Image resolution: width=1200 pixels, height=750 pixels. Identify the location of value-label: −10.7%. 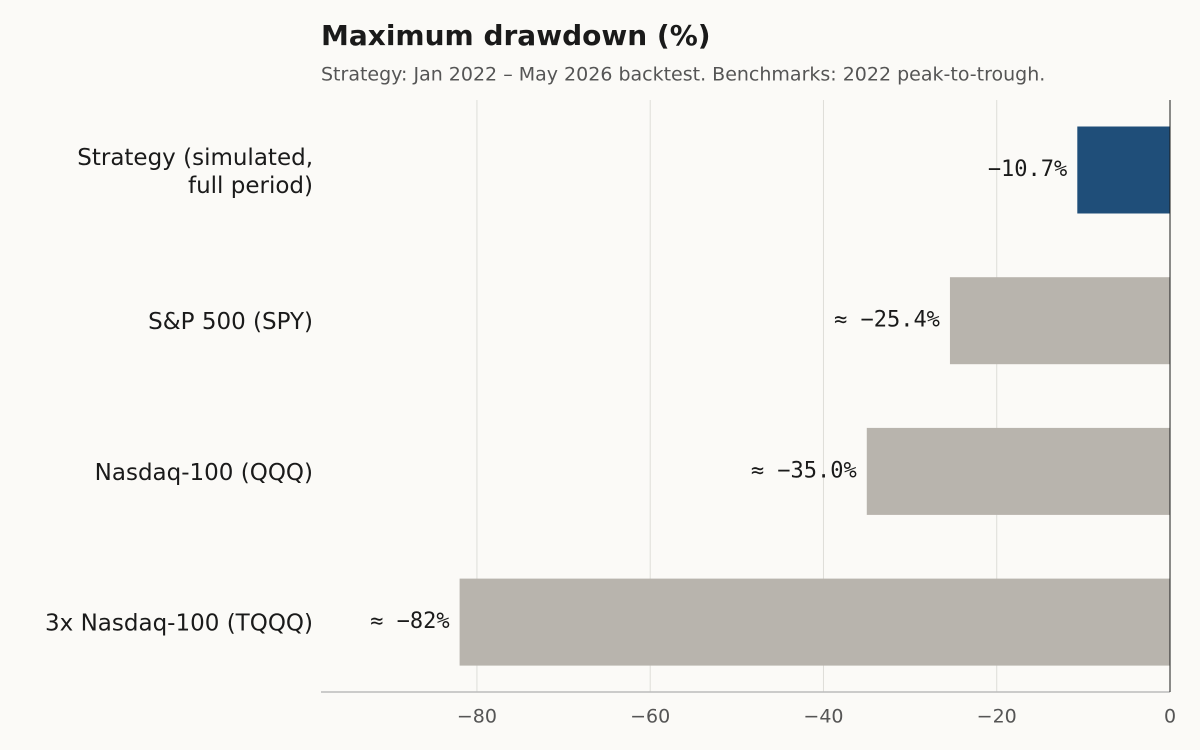
(1027, 169).